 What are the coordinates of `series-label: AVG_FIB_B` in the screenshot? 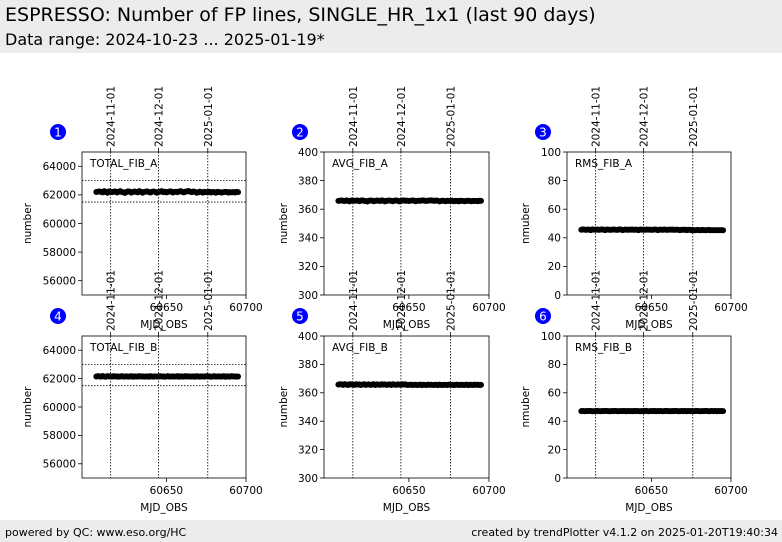 It's located at (360, 348).